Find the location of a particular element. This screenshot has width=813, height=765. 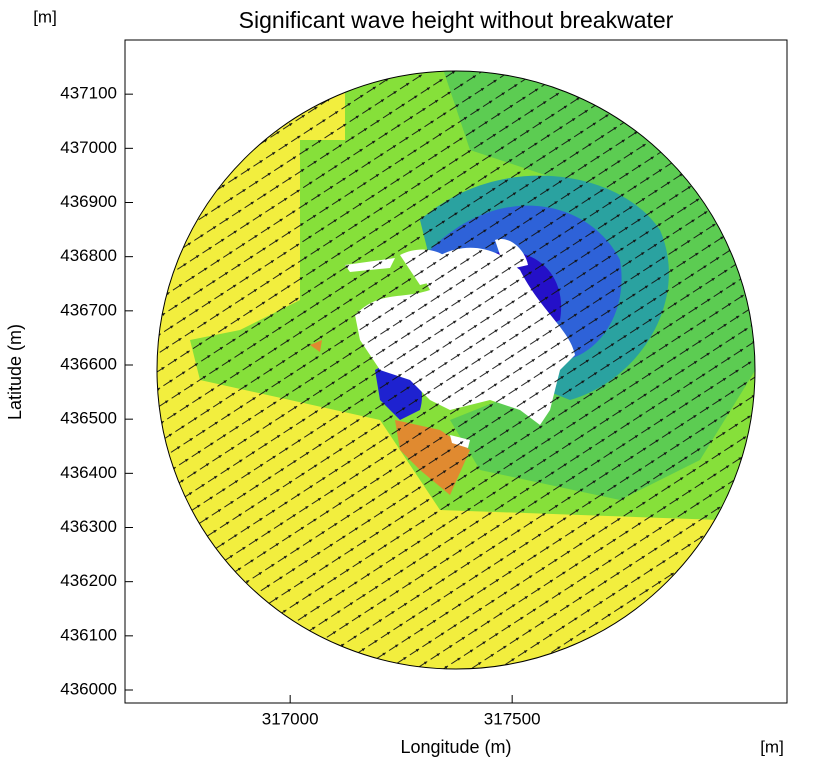

y-axis-label: Latitude (m) is located at coordinates (15, 372).